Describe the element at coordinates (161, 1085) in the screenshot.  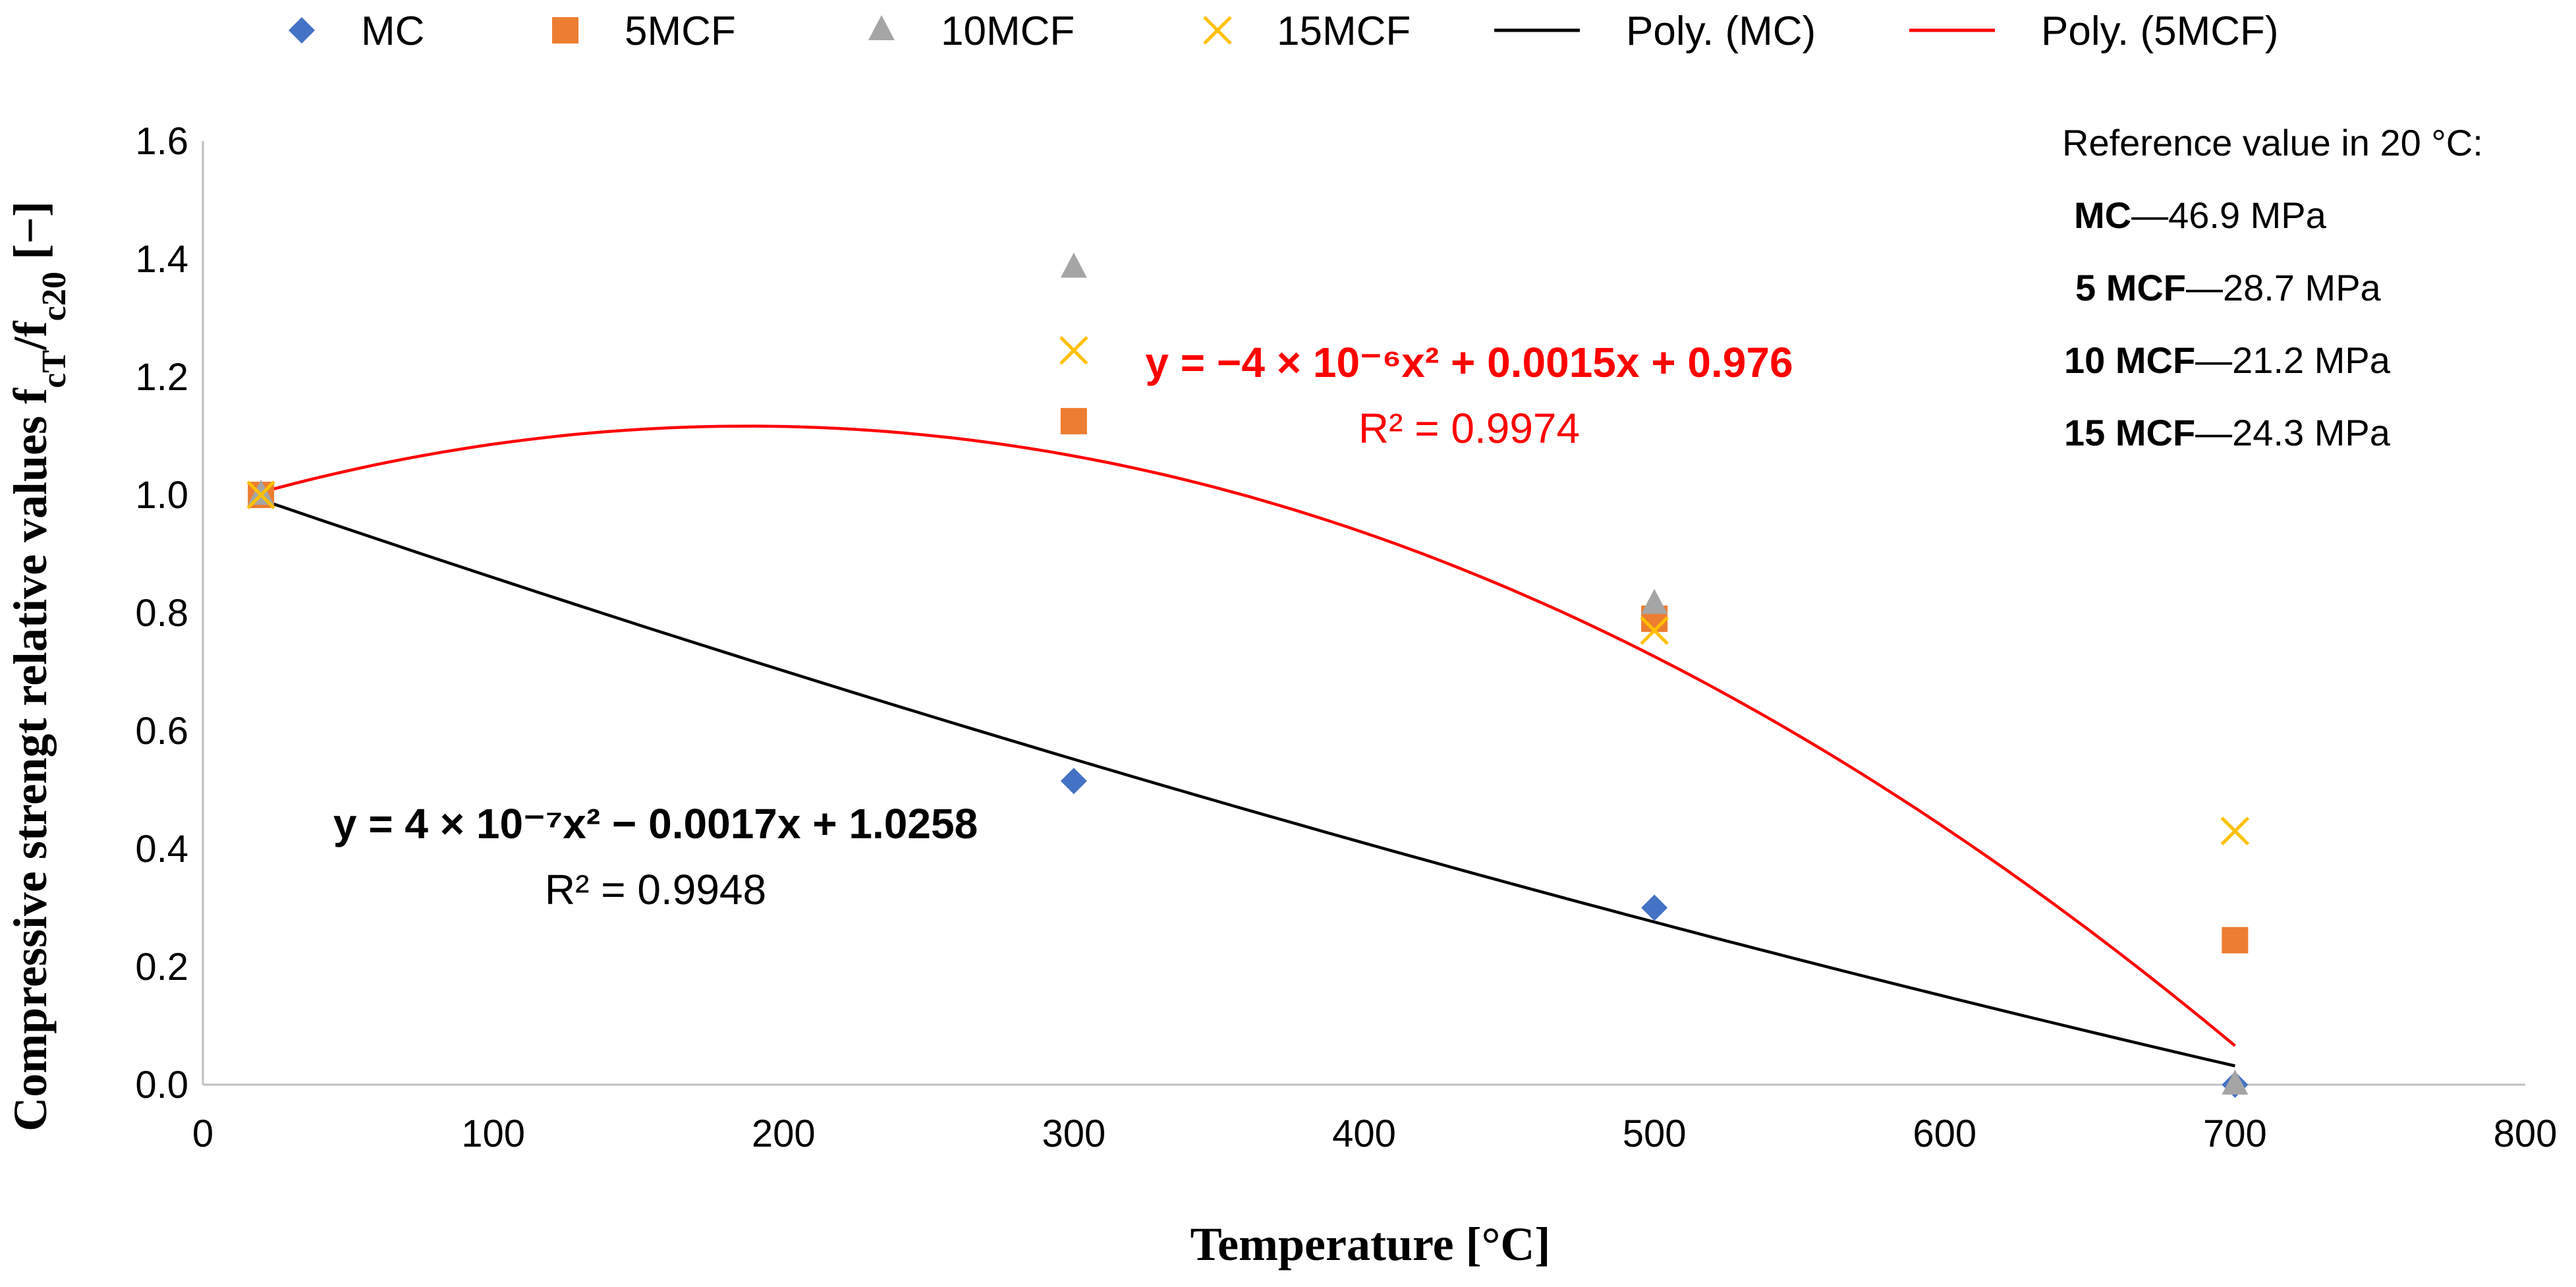
I see `y-tick-label: 0.0` at that location.